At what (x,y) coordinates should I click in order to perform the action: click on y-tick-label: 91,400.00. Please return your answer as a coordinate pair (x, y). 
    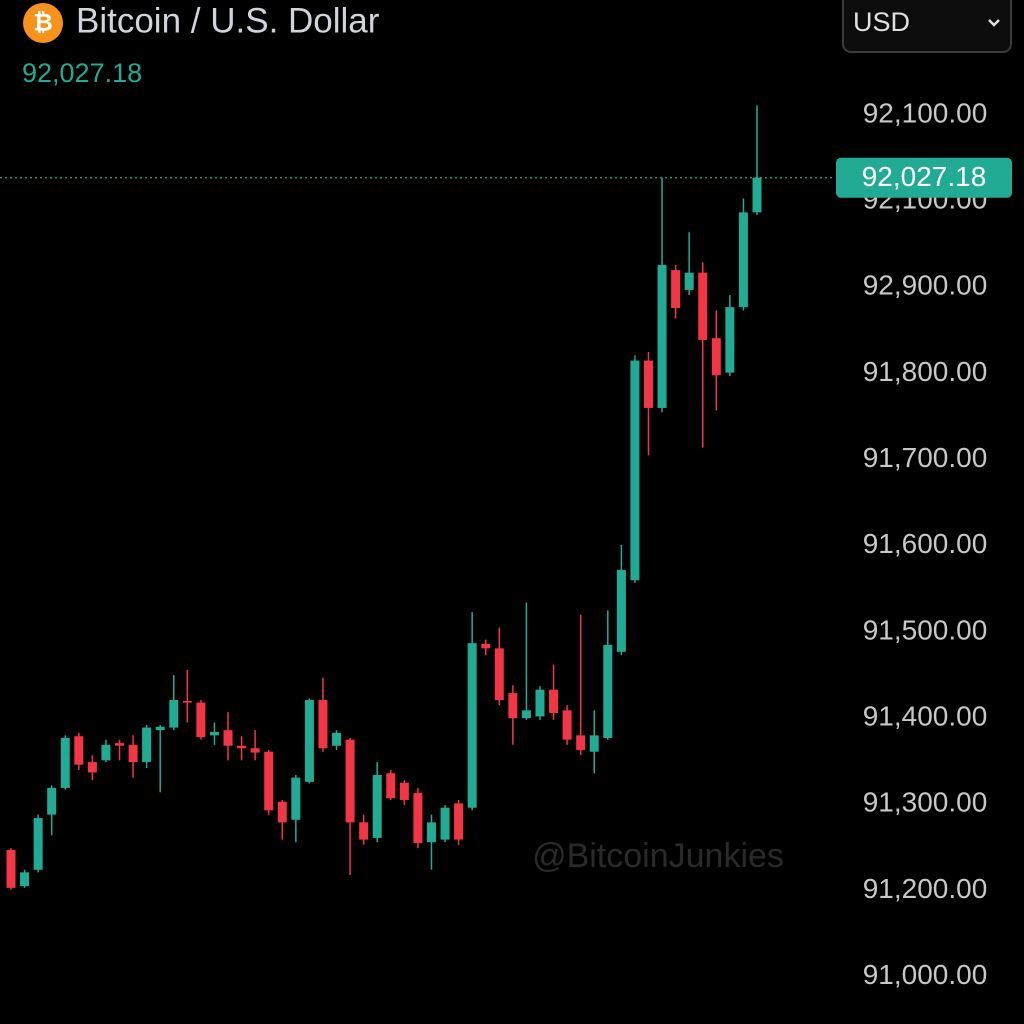
    Looking at the image, I should click on (925, 716).